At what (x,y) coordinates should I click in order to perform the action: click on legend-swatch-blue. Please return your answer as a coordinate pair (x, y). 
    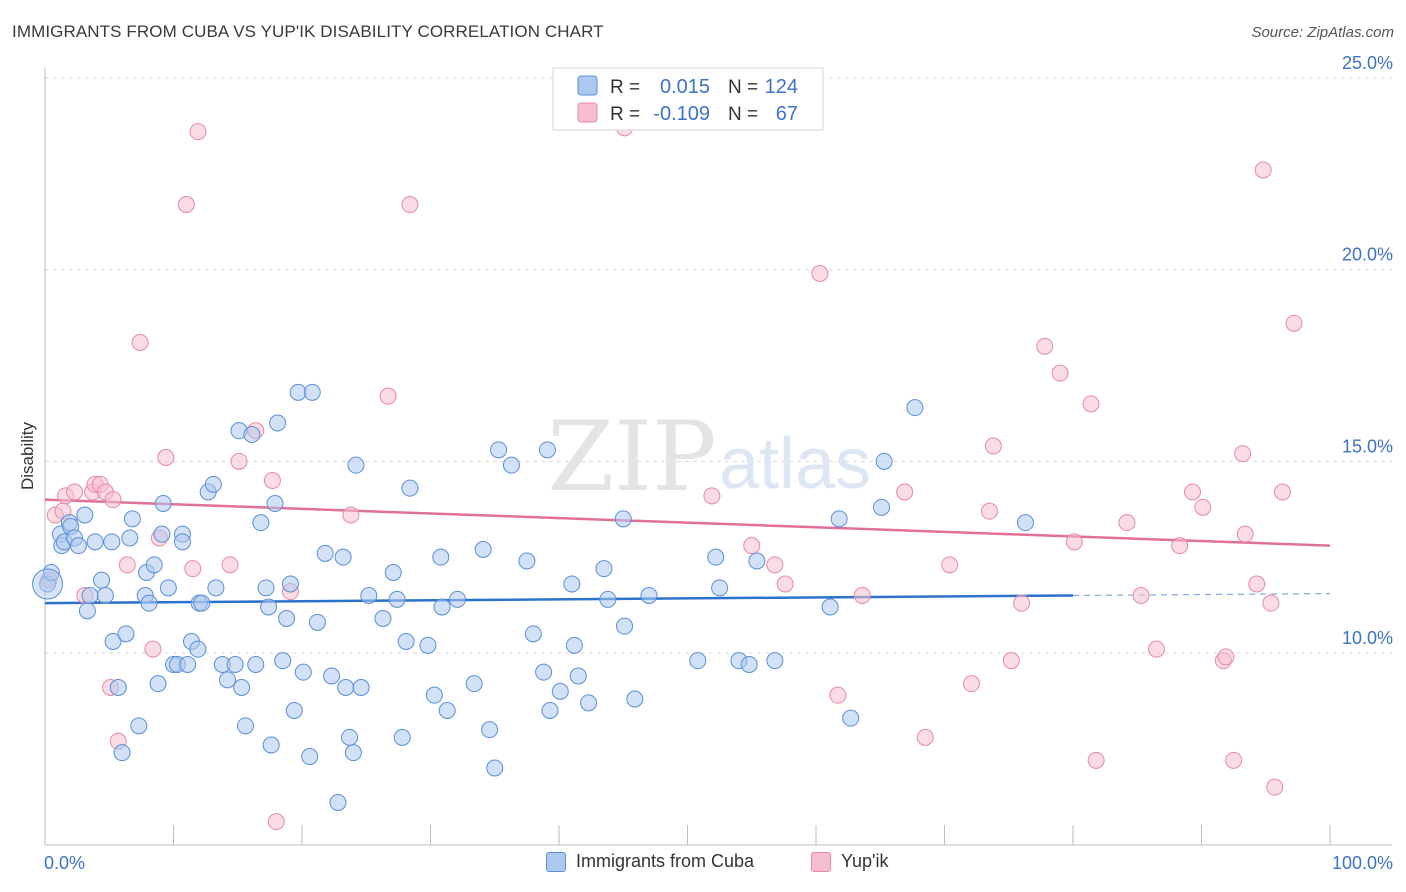
    Looking at the image, I should click on (587, 85).